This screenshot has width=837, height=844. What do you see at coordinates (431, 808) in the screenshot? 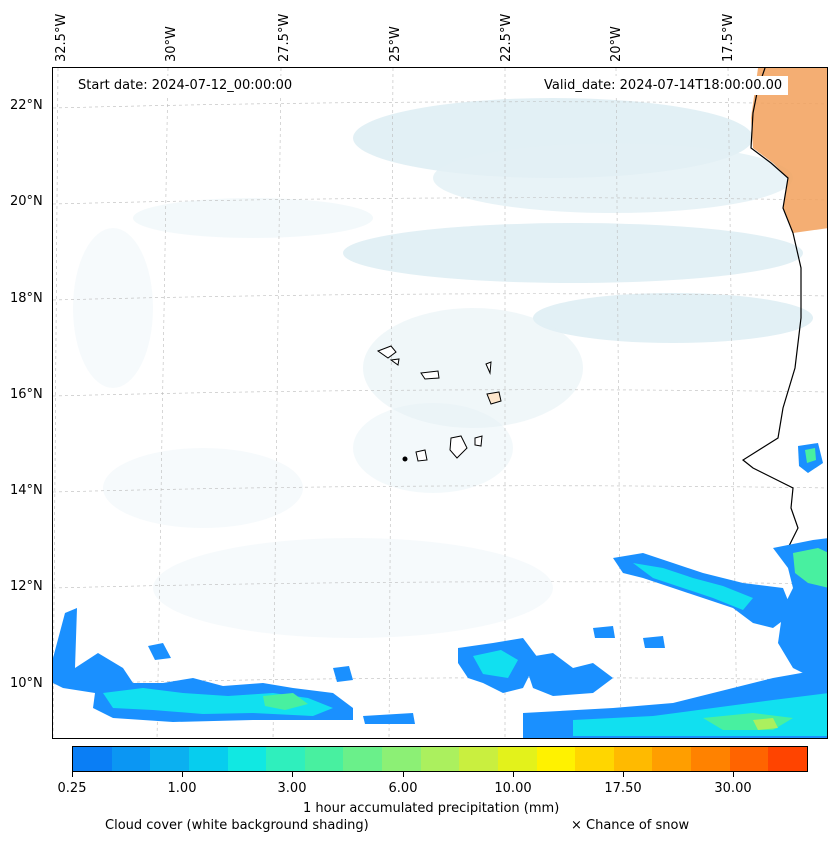
I see `colorbar-title: 1 hour accumulated precipitation (mm)` at bounding box center [431, 808].